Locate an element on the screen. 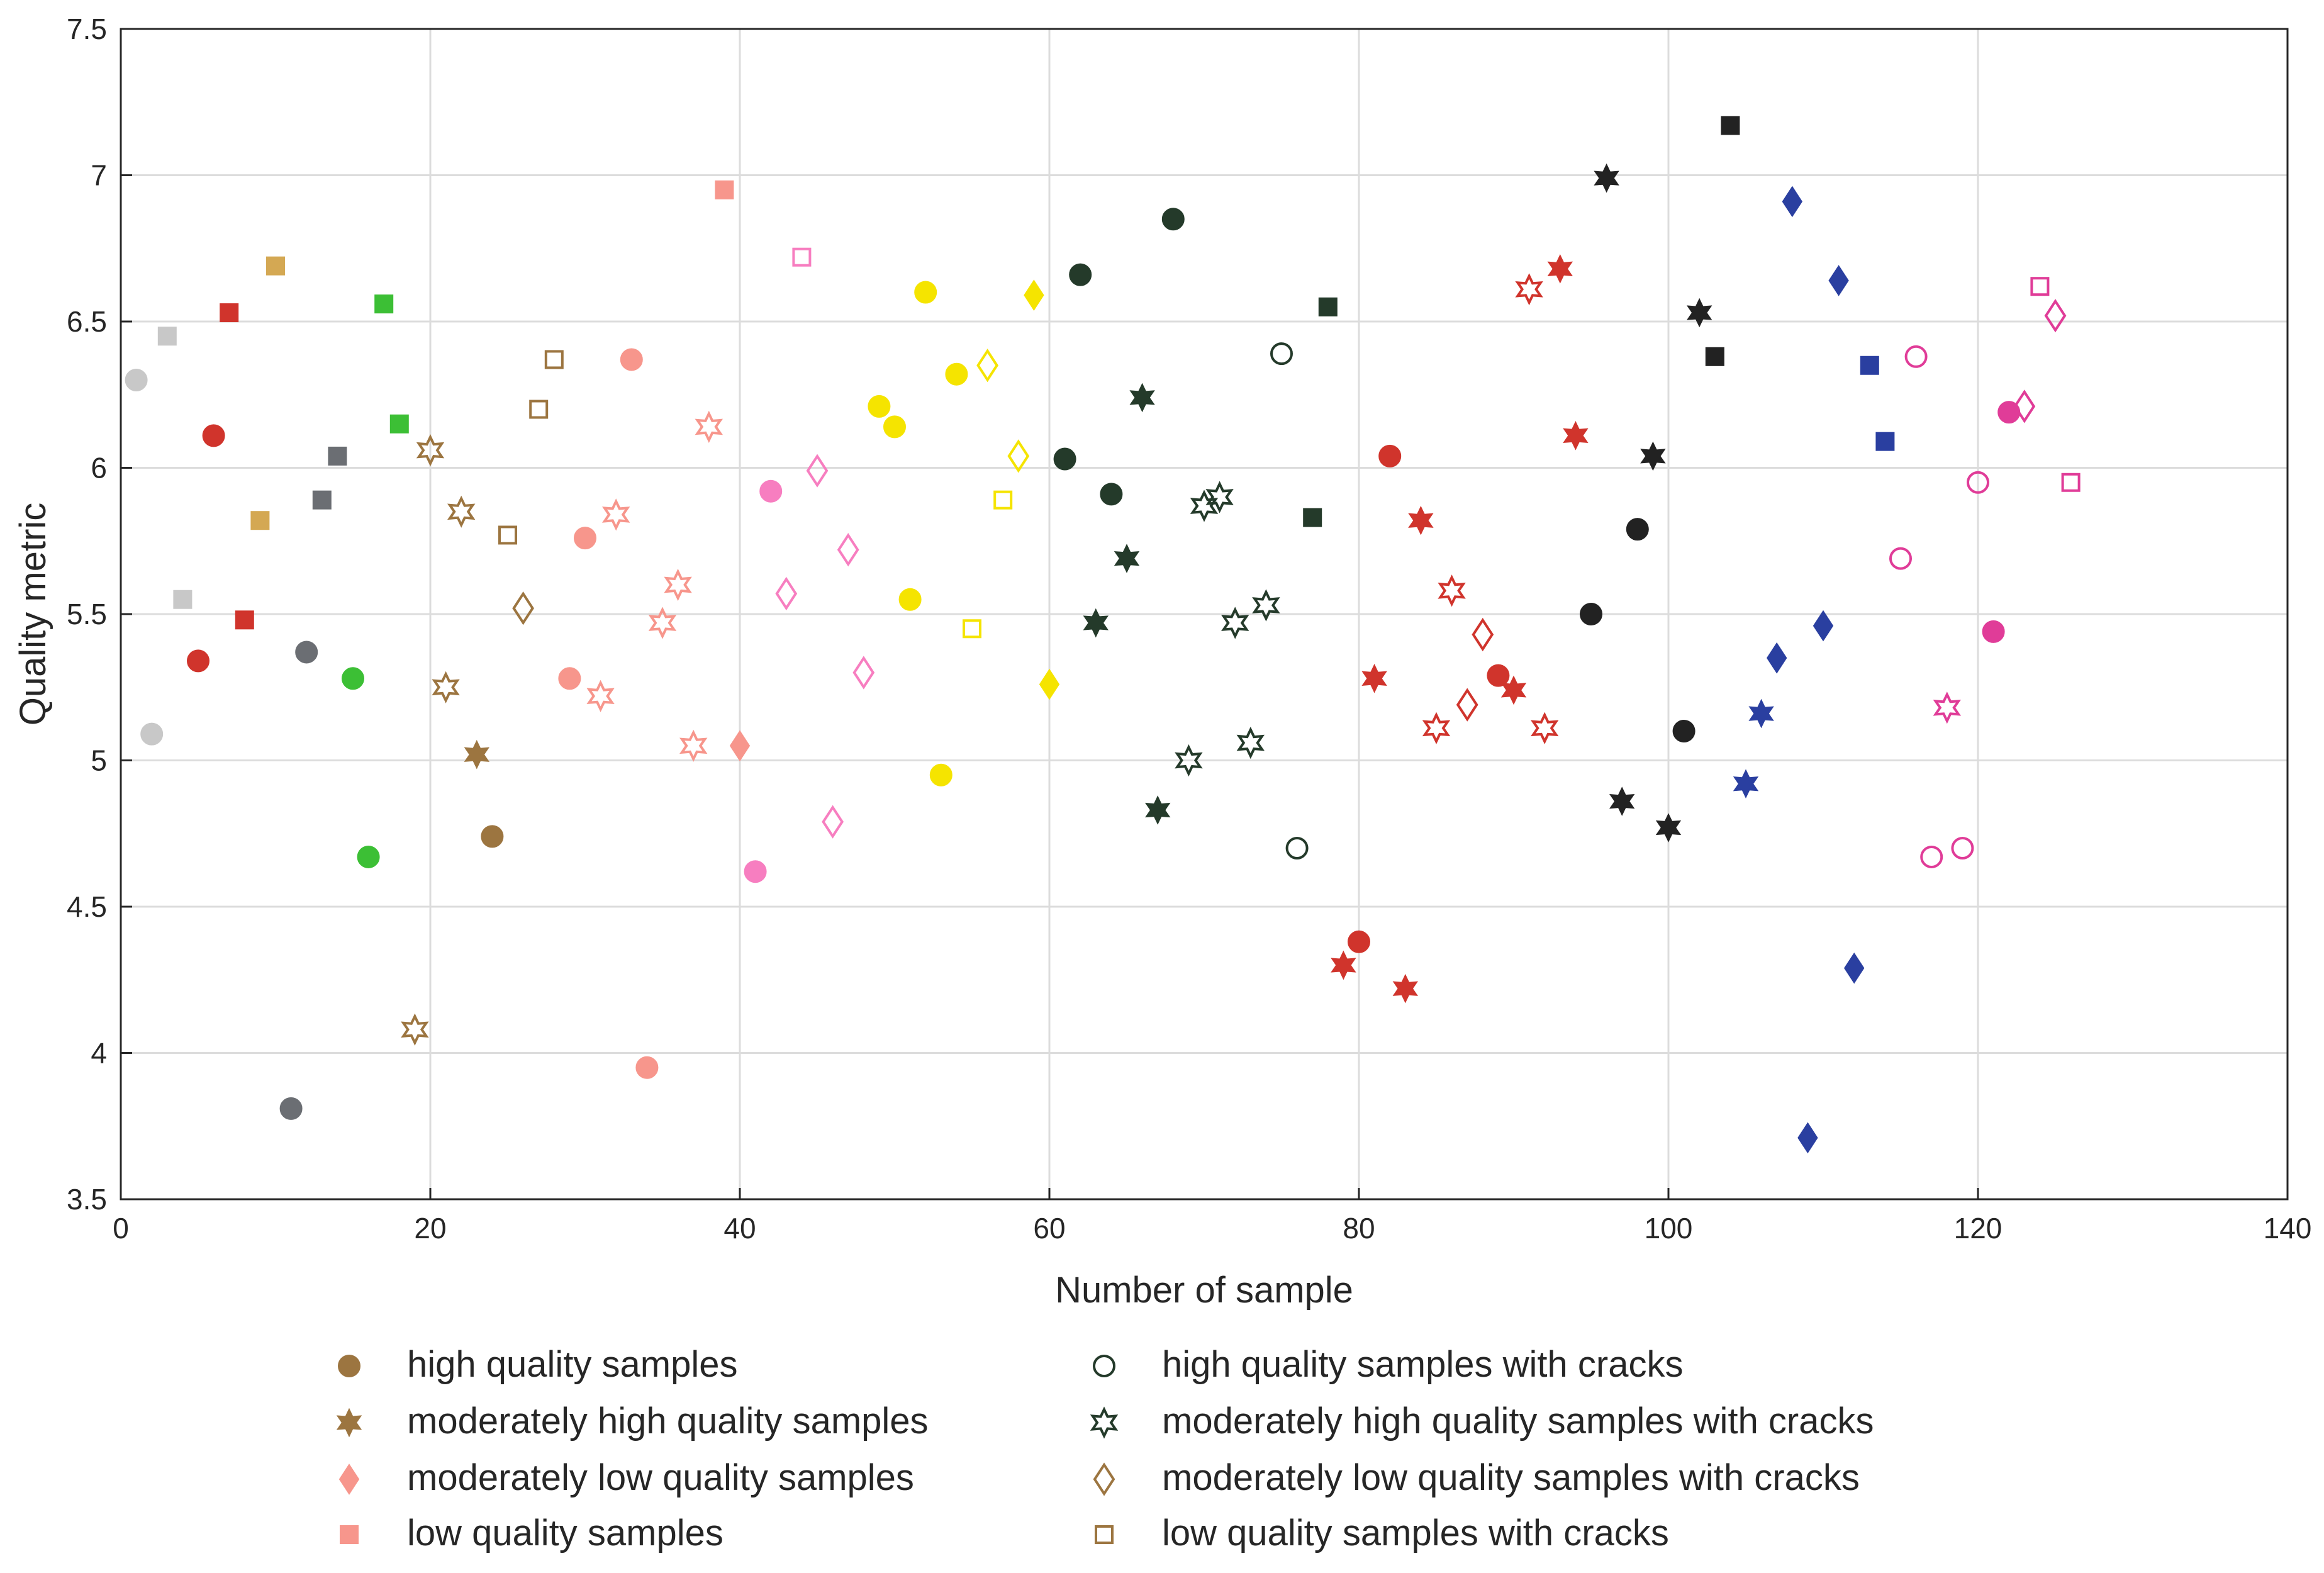  y-tick-label: 7 is located at coordinates (99, 175).